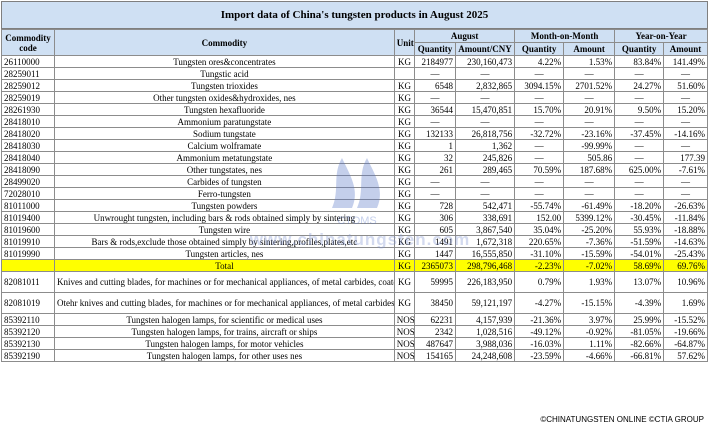 Image resolution: width=710 pixels, height=426 pixels. Describe the element at coordinates (354, 181) in the screenshot. I see `table-row: 28499020 Carbides of tungsten KG — — — — — —` at that location.